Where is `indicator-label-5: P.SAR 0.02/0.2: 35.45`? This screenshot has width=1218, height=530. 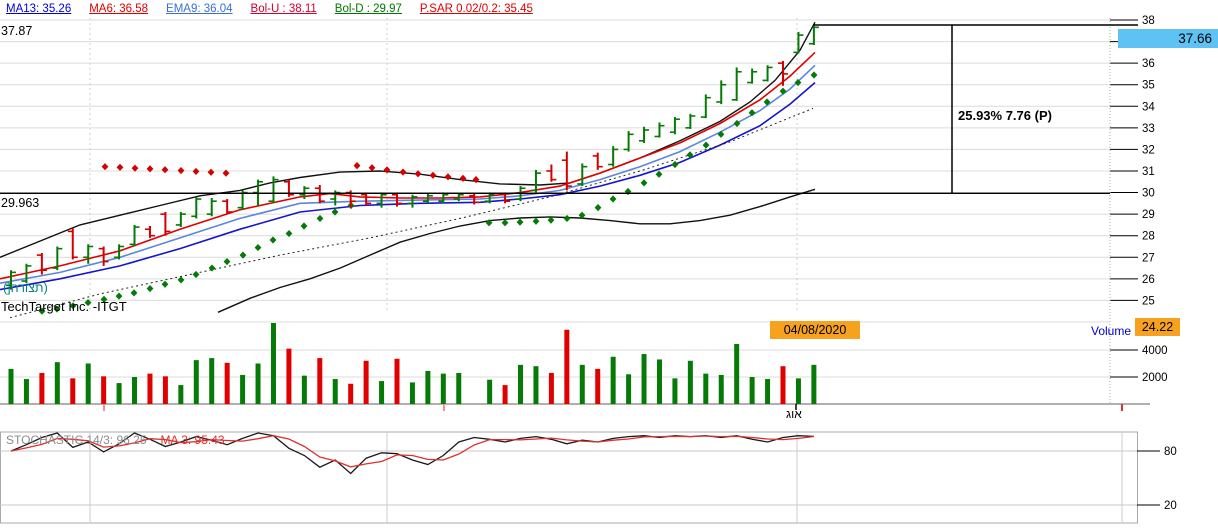 indicator-label-5: P.SAR 0.02/0.2: 35.45 is located at coordinates (476, 9).